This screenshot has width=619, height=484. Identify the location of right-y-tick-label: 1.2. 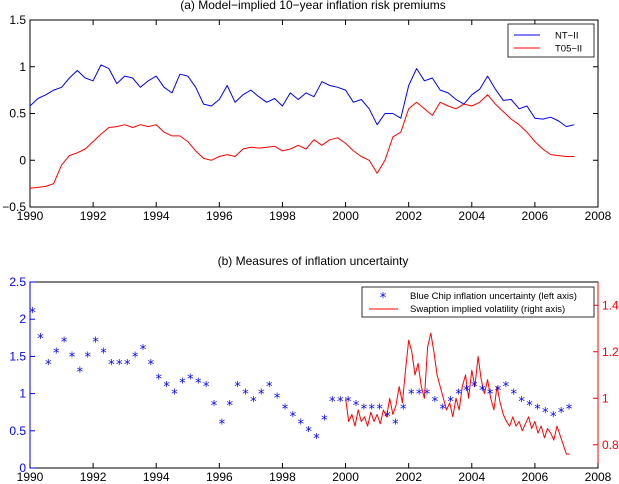
(610, 352).